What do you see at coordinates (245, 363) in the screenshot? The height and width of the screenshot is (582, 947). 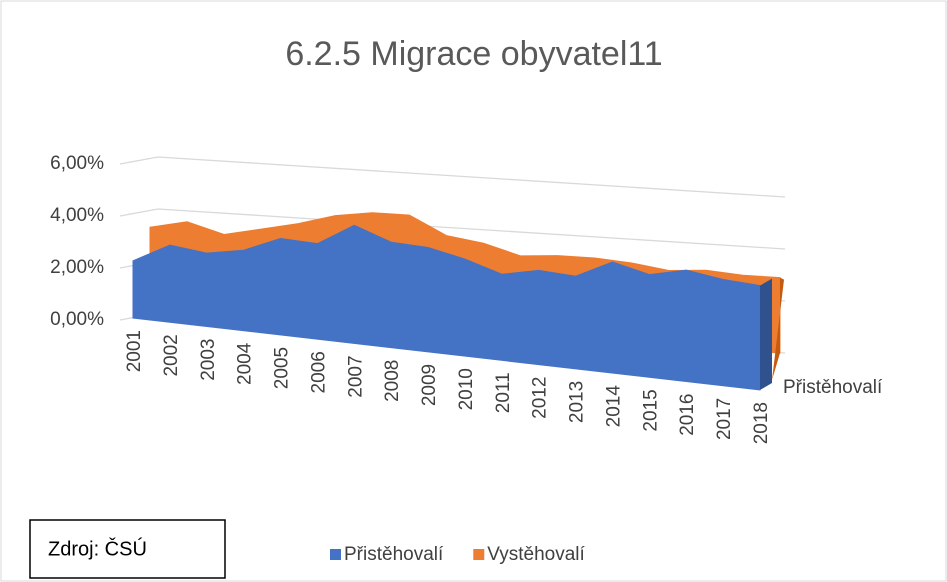 I see `x-tick-label: 2004` at bounding box center [245, 363].